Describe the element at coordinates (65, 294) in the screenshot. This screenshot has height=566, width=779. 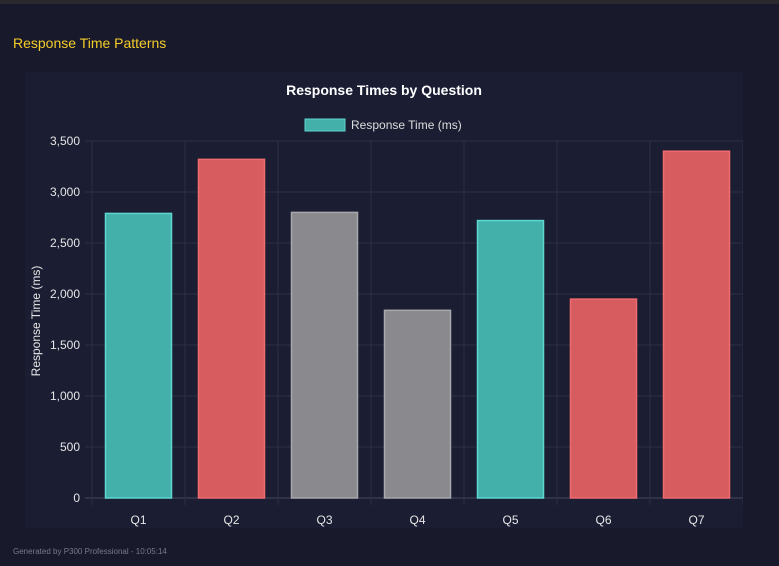
I see `y-tick-label: 2,000` at that location.